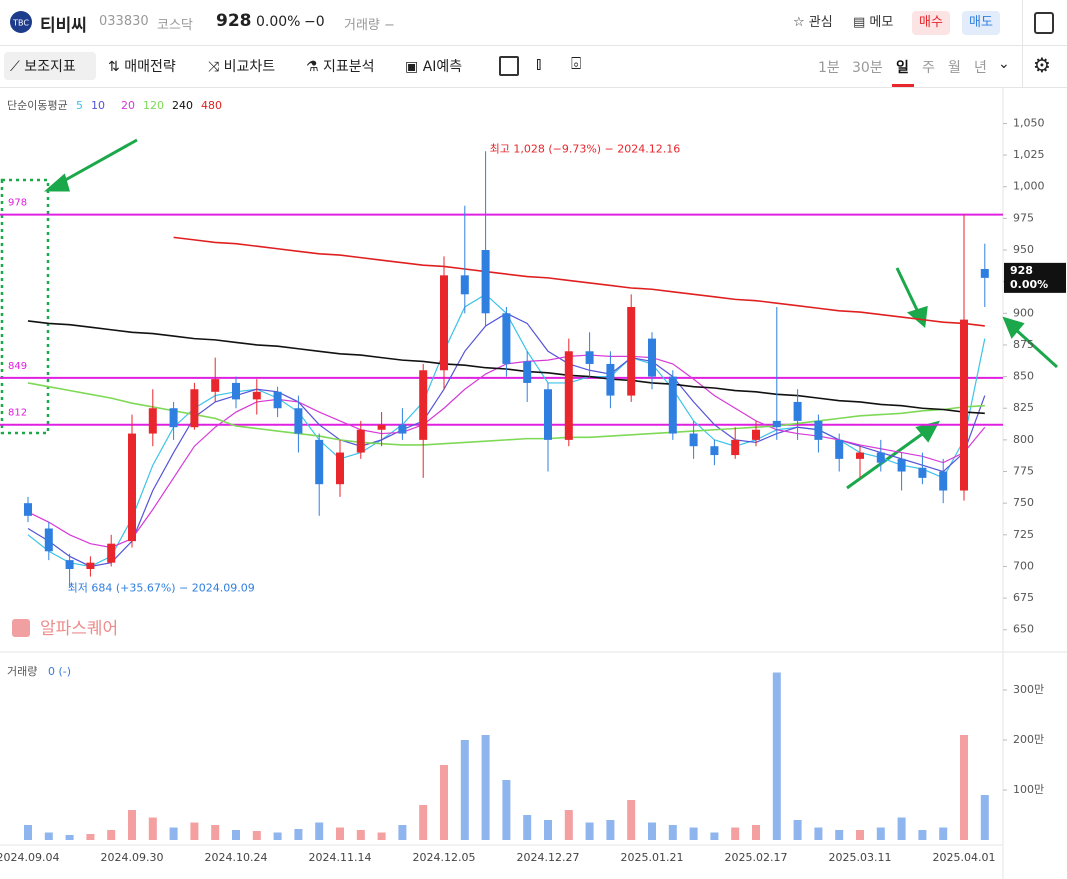  I want to click on x-tick-label: 2025.01.21, so click(652, 857).